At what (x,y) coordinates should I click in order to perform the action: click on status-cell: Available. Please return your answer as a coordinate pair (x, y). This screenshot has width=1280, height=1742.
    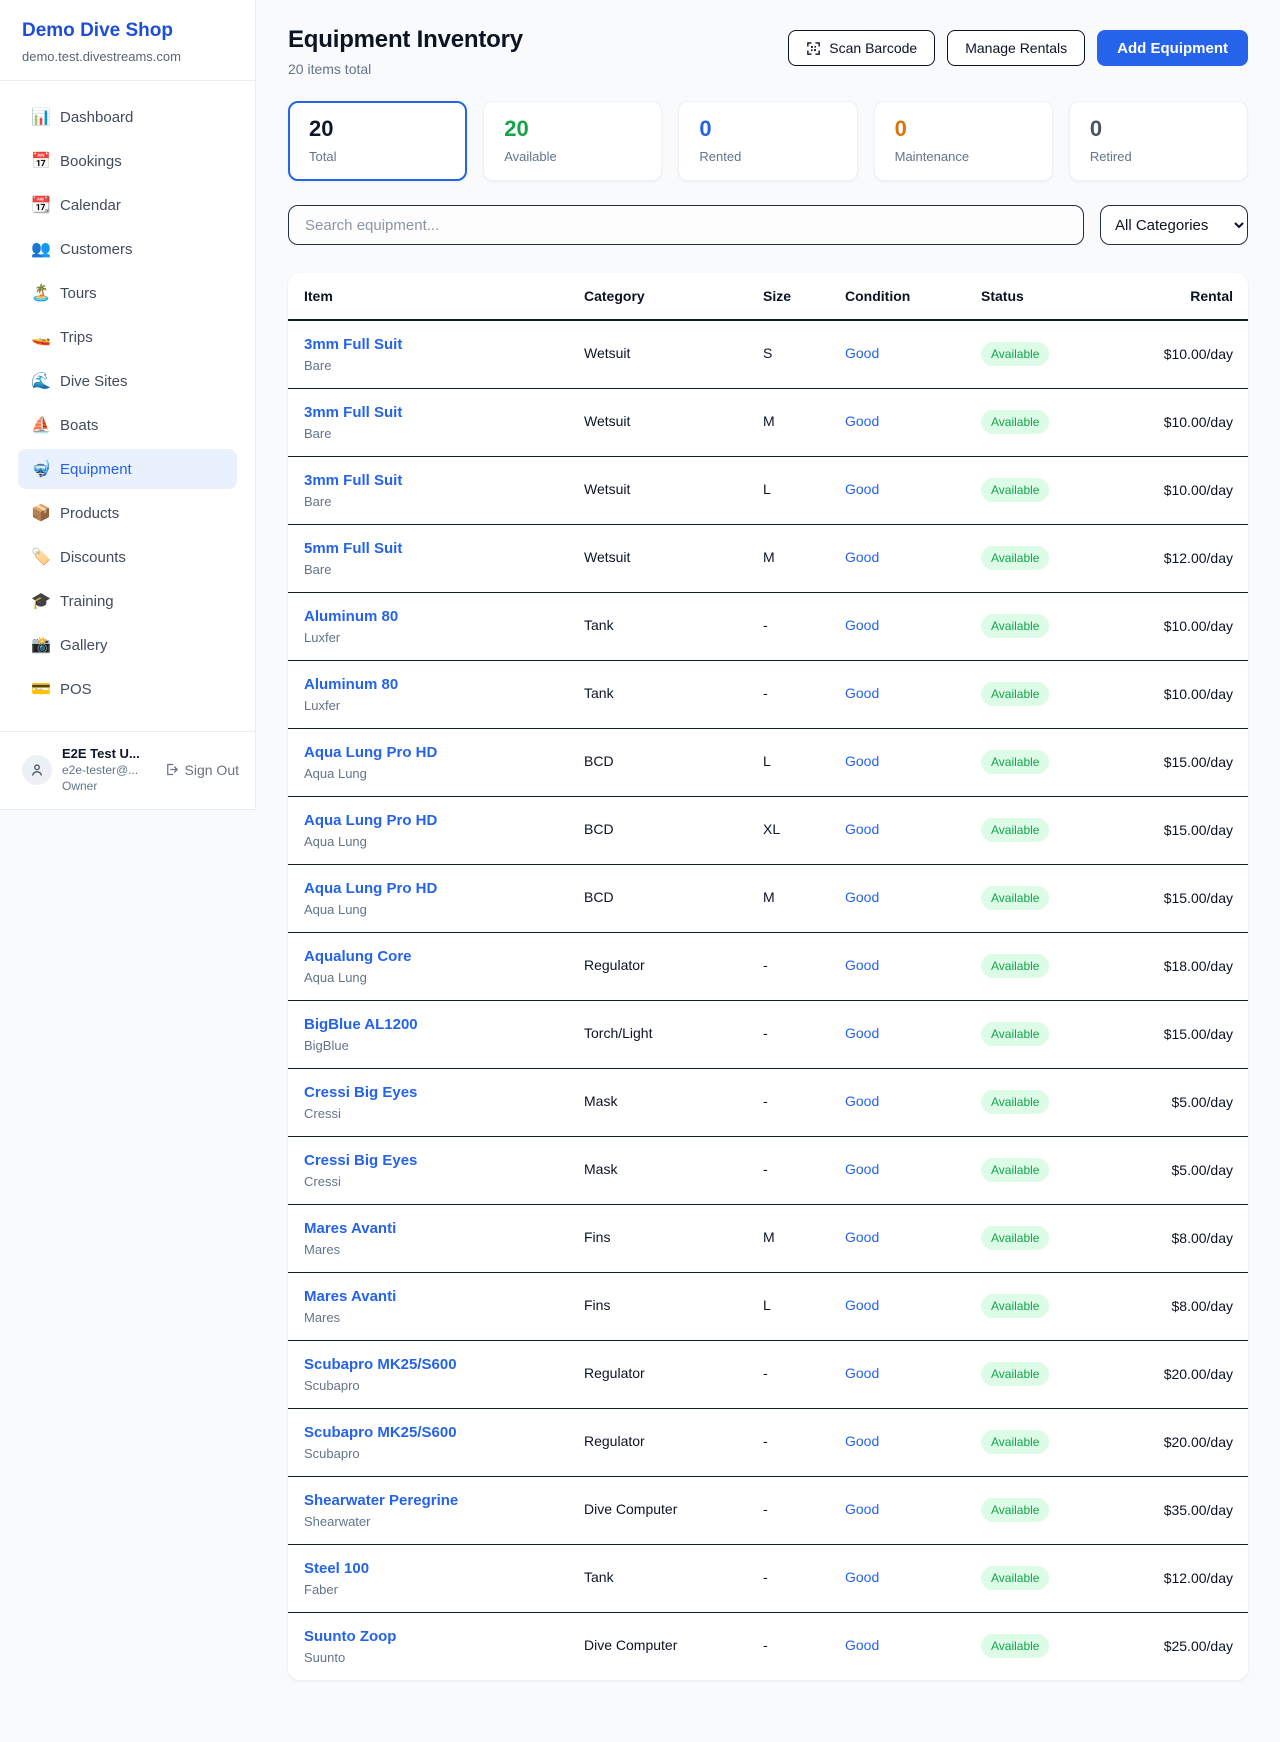
    Looking at the image, I should click on (1051, 1102).